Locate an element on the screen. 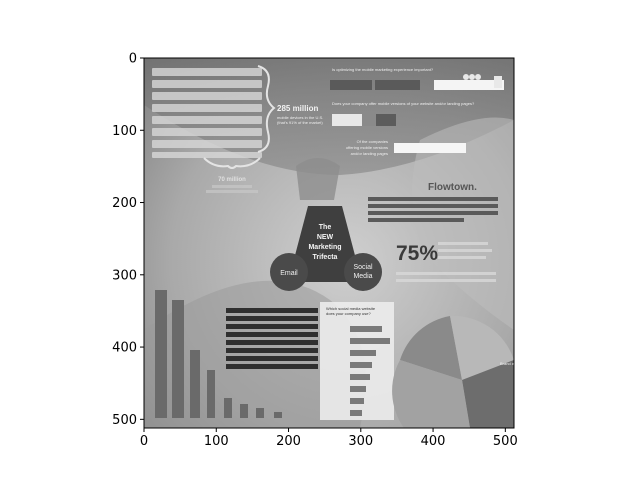  social-label-2: Media is located at coordinates (362, 276).